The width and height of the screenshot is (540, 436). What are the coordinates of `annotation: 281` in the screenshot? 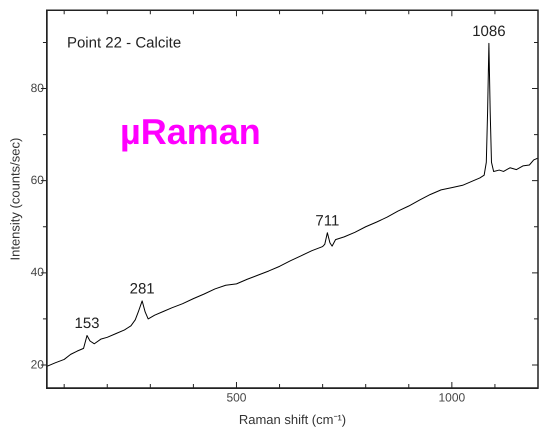 It's located at (142, 289).